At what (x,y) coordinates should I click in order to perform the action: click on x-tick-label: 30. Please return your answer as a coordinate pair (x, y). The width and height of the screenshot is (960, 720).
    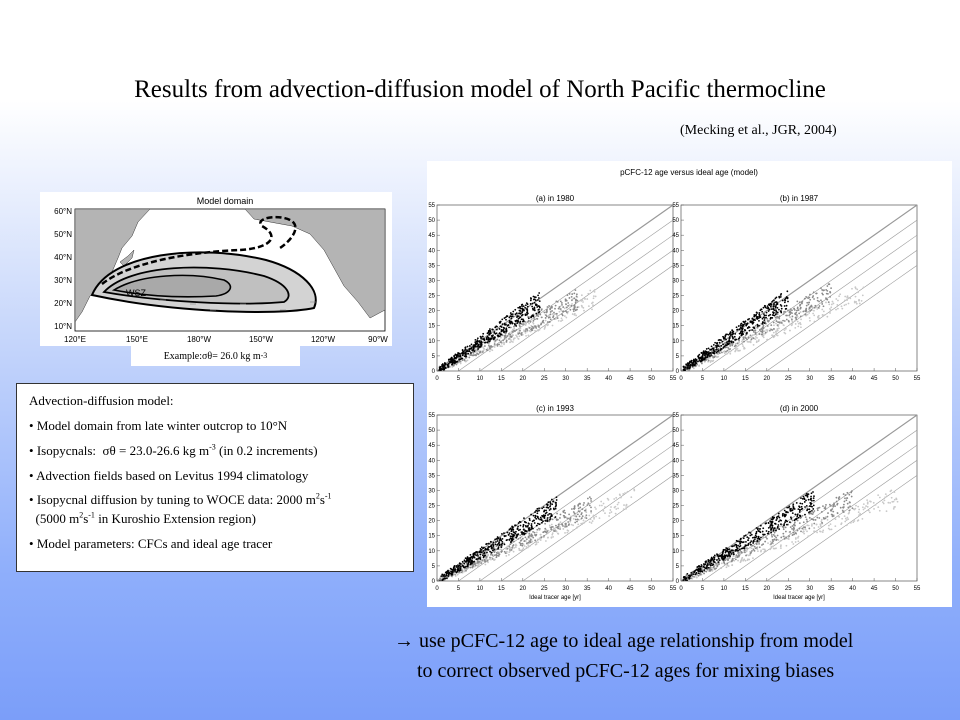
    Looking at the image, I should click on (809, 379).